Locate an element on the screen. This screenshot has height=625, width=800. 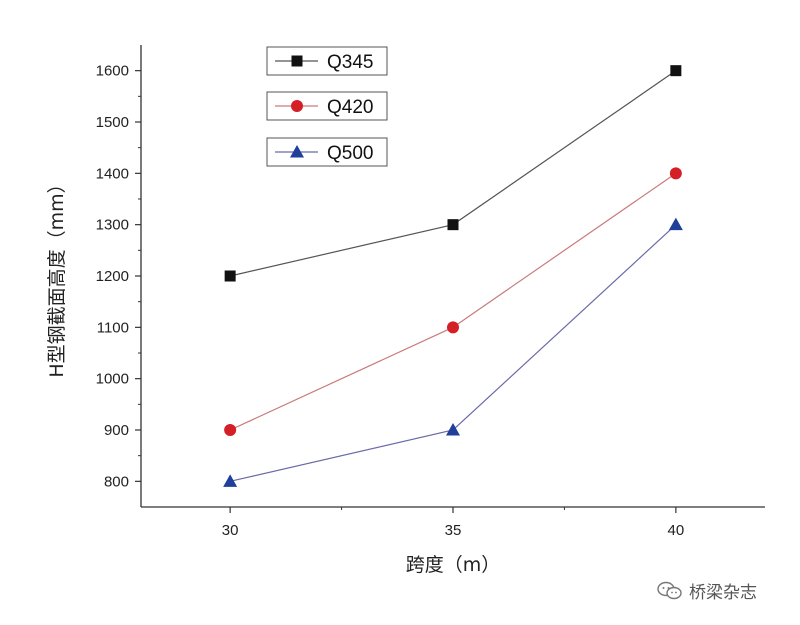
legend: Q345 Q420 Q500 is located at coordinates (327, 106).